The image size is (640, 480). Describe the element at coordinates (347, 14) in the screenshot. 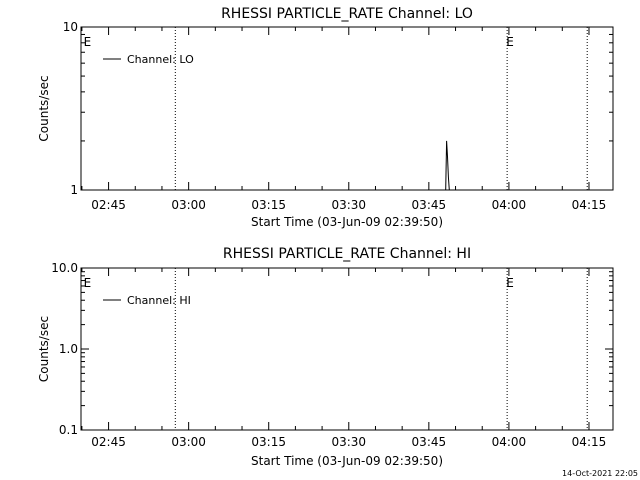

I see `chart-title: RHESSI PARTICLE_RATE Channel: LO` at that location.